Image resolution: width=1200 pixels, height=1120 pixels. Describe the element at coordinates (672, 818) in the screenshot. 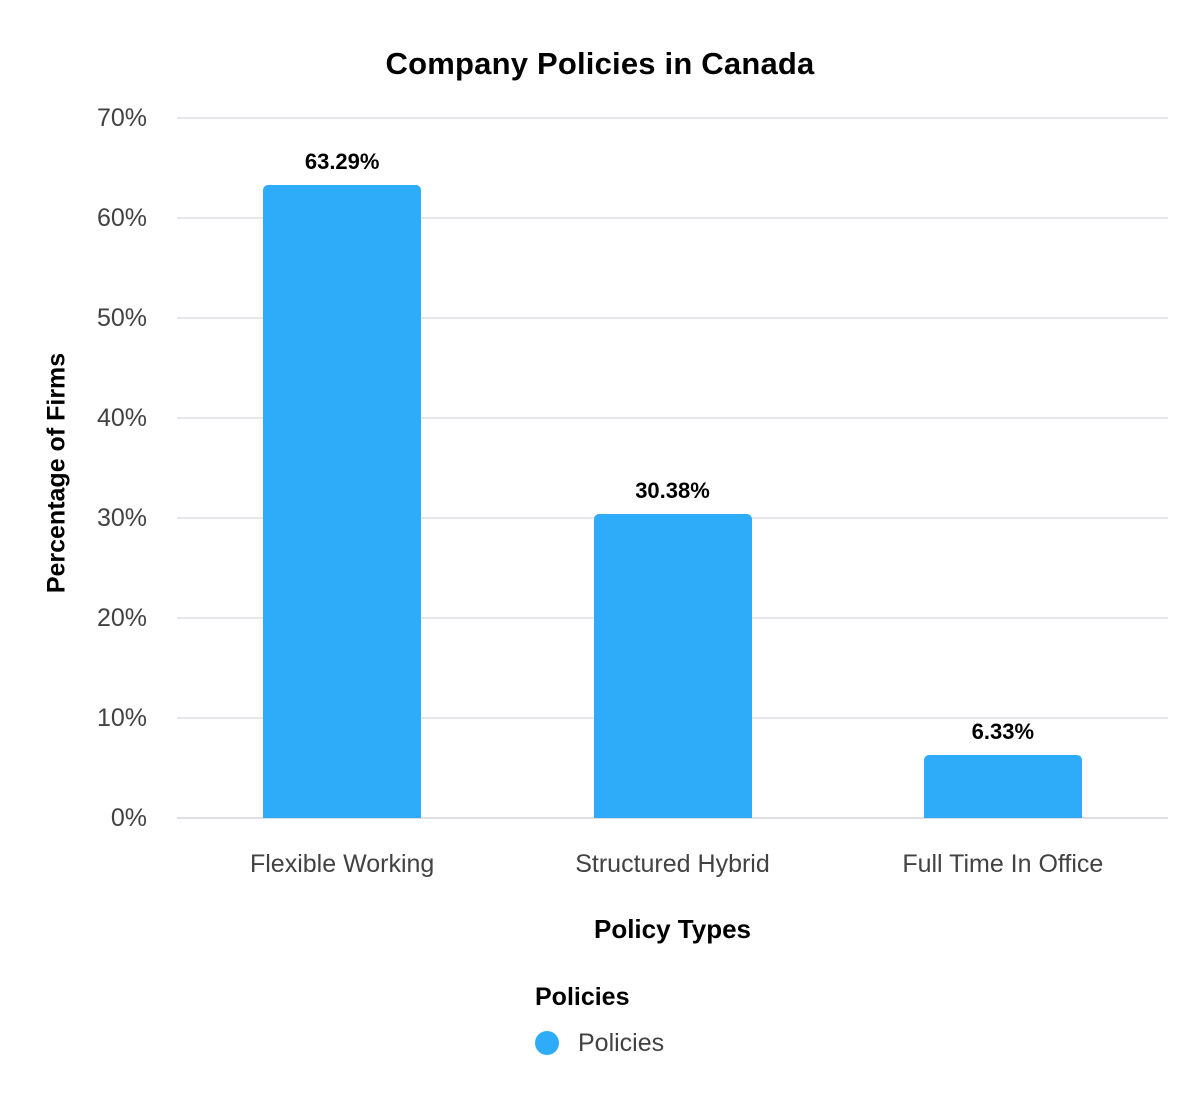

I see `x-axis-baseline` at that location.